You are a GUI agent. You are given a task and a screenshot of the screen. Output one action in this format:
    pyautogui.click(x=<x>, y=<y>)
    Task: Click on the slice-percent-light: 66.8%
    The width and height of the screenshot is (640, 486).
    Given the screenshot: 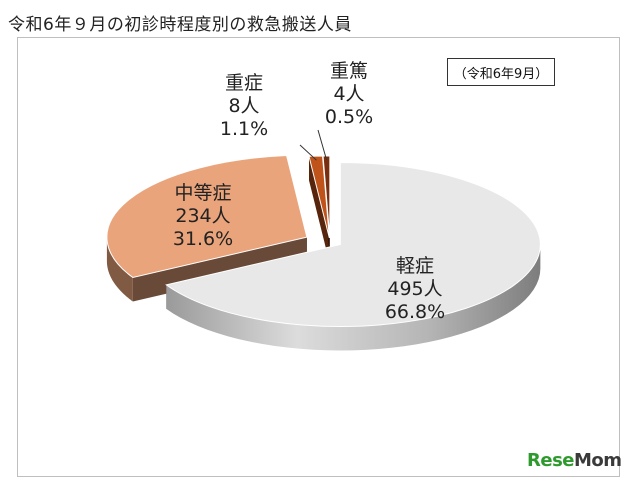 What is the action you would take?
    pyautogui.click(x=415, y=312)
    